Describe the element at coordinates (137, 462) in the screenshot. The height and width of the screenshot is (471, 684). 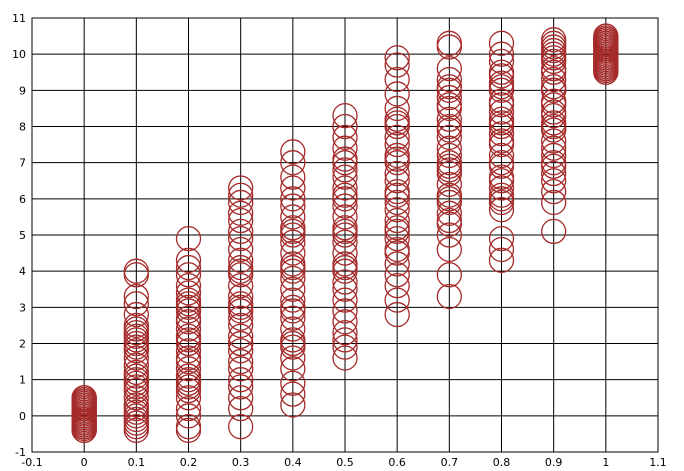
I see `x-tick-label: 0.1` at that location.